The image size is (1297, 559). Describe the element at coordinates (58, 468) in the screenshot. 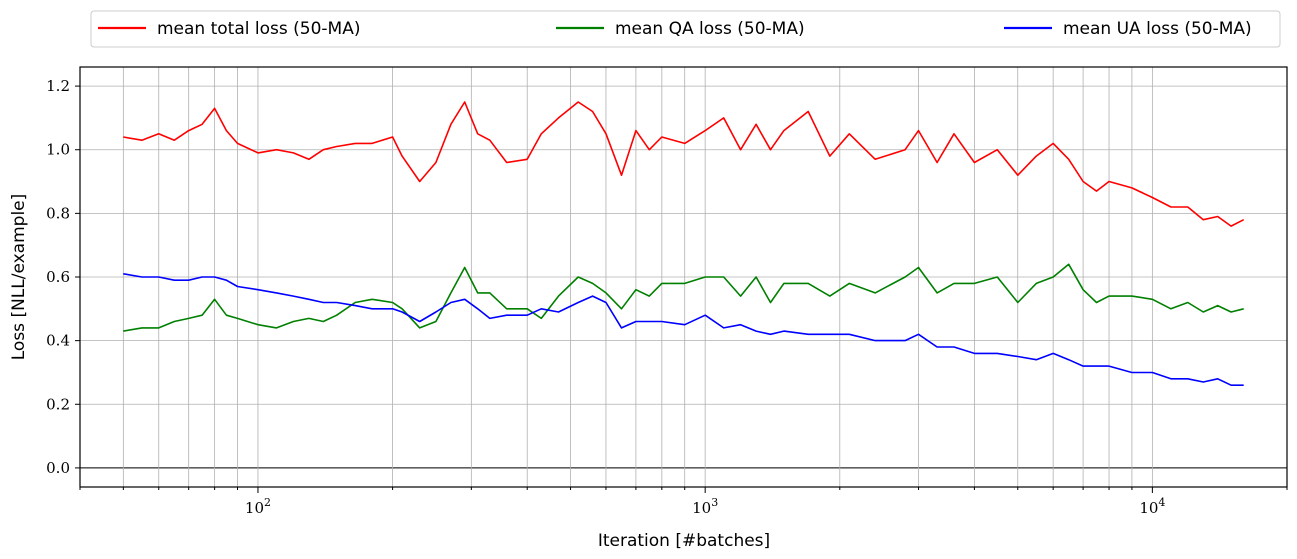

I see `y-tick-label: 0.0` at that location.